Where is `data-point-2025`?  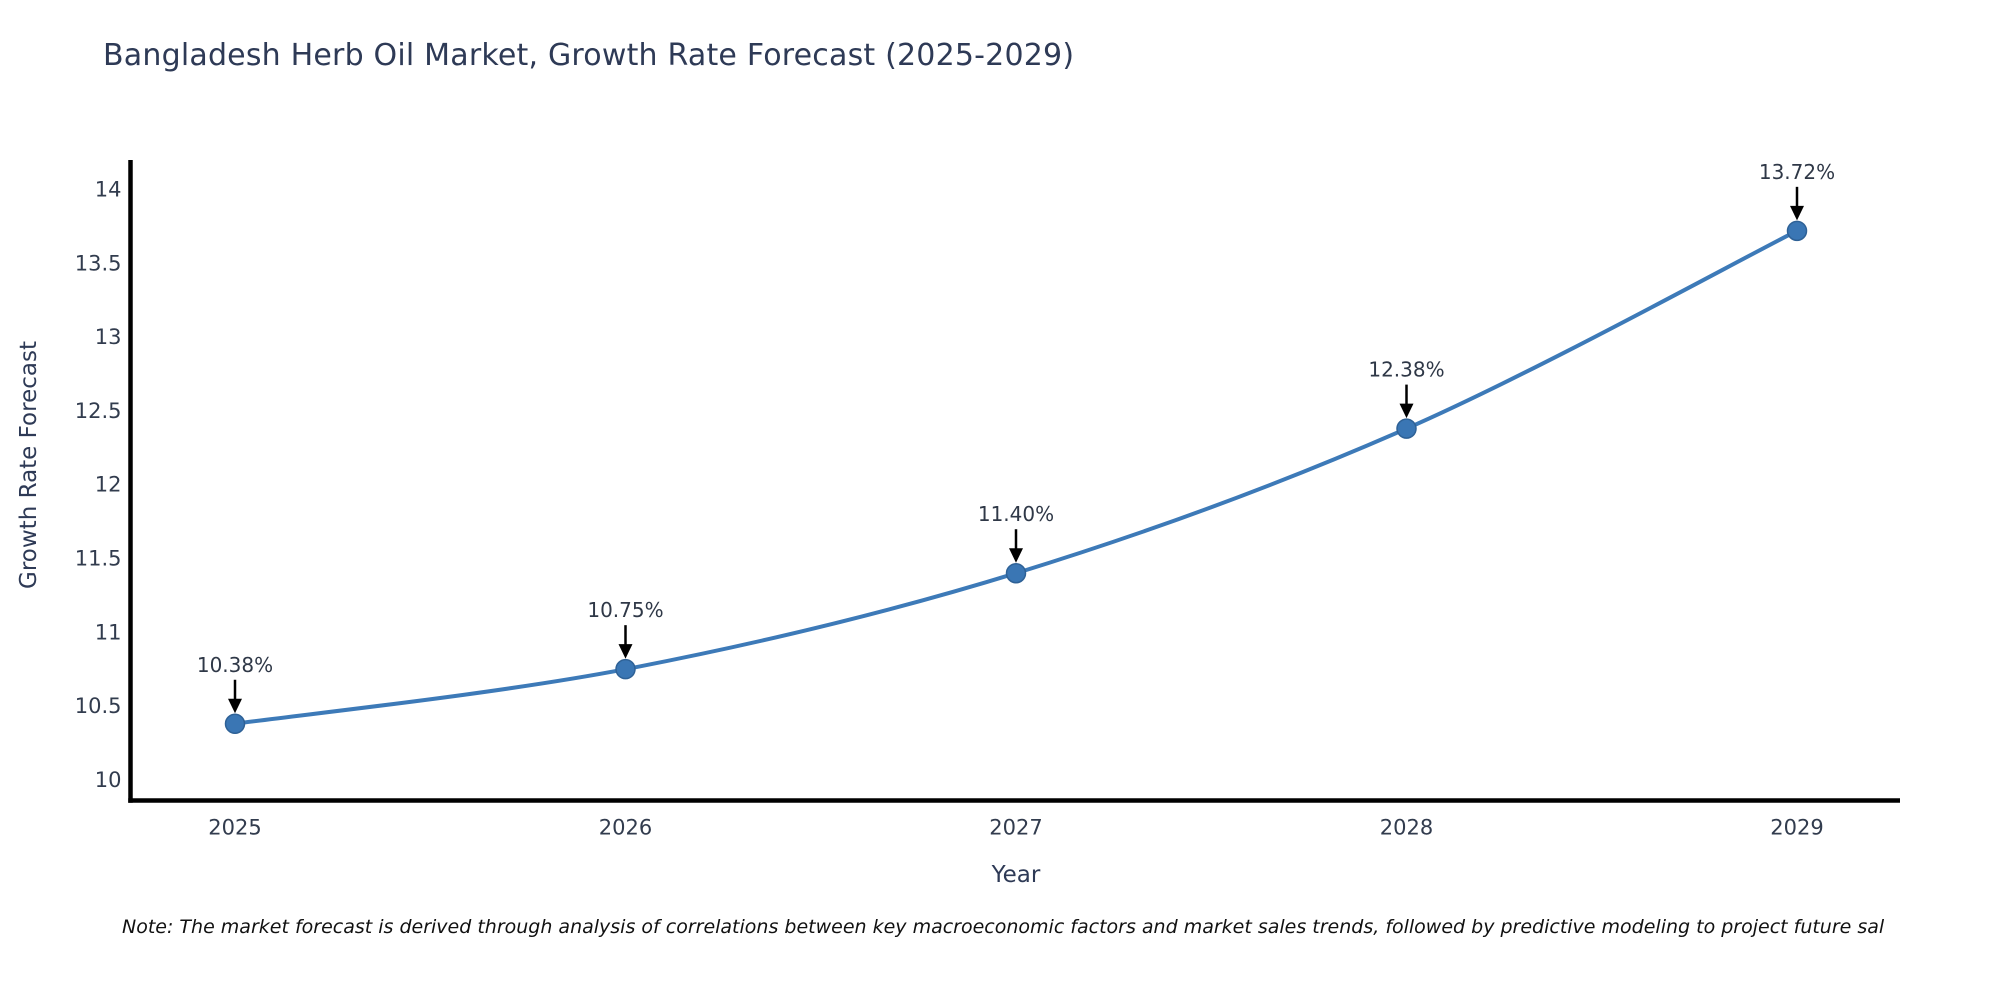
data-point-2025 is located at coordinates (235, 724).